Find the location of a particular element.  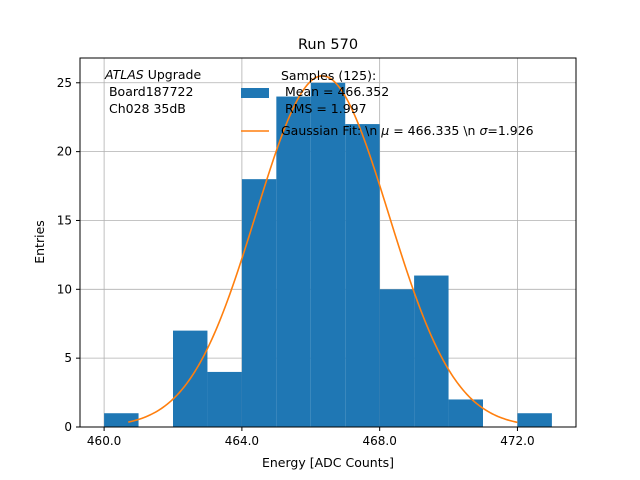

legend-hist-label-3: RMS = 1.997 is located at coordinates (324, 108).